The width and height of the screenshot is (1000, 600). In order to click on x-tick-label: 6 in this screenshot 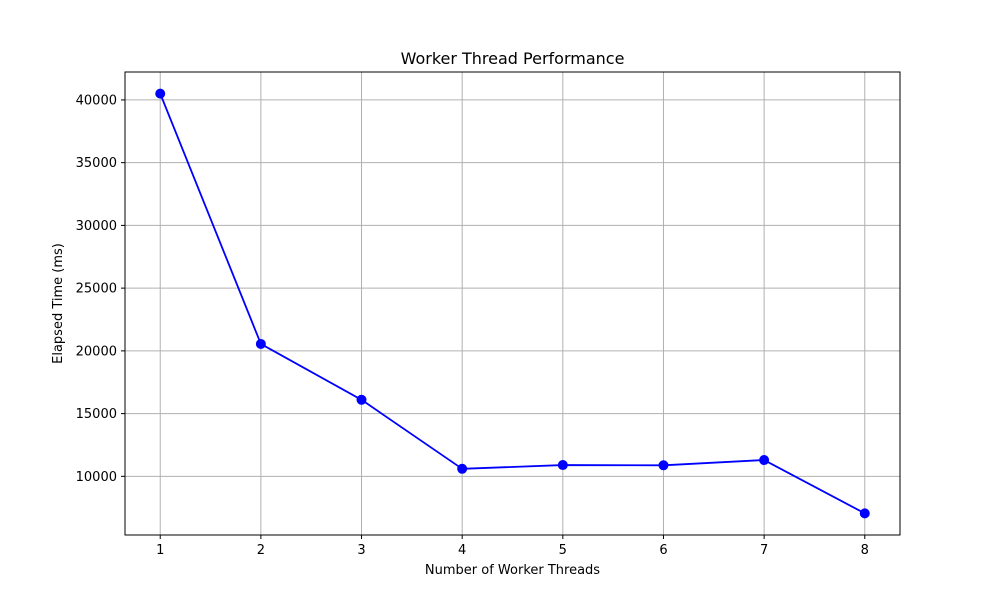, I will do `click(663, 550)`.